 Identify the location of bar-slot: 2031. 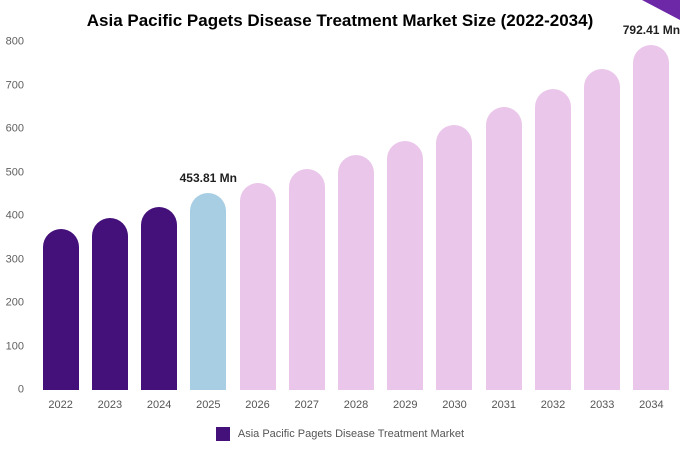
(503, 226).